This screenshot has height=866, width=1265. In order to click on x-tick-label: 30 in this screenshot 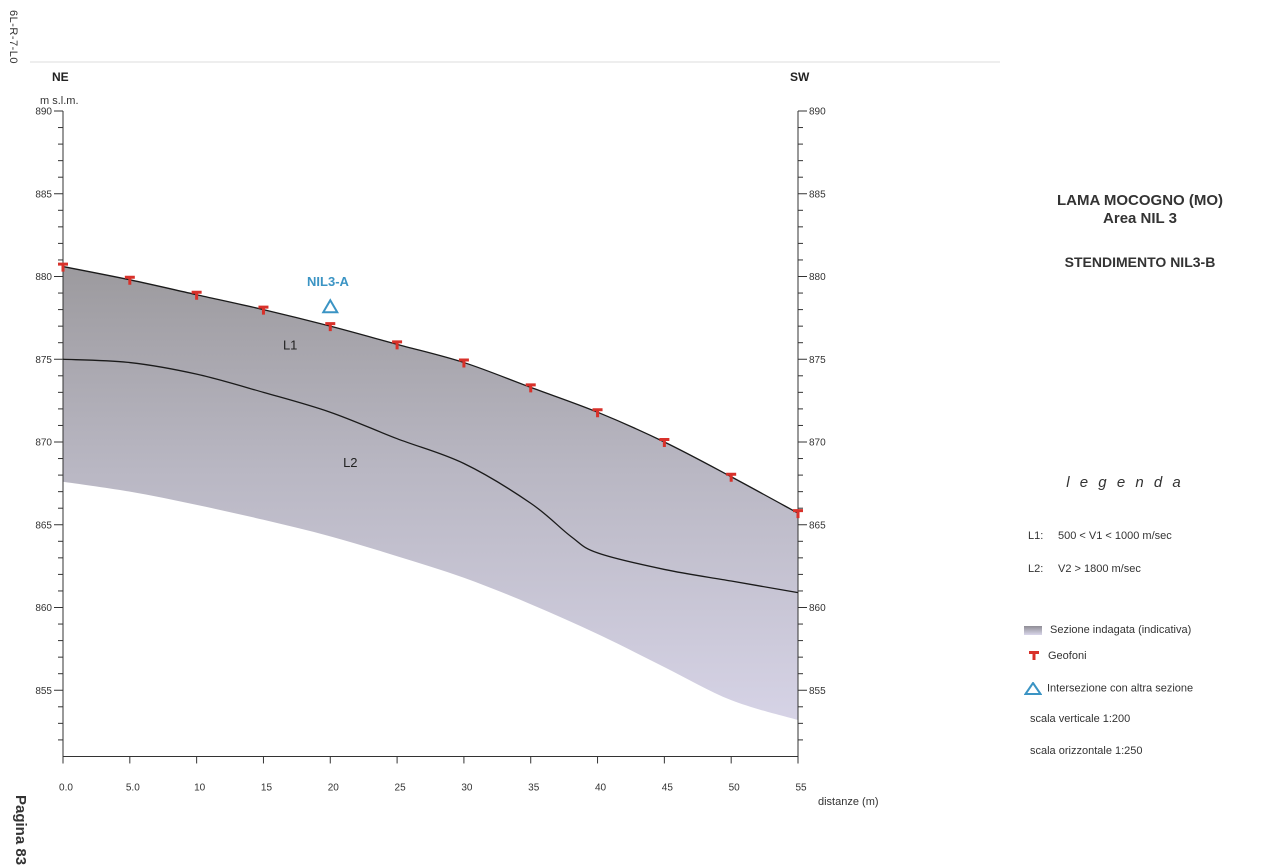, I will do `click(467, 787)`.